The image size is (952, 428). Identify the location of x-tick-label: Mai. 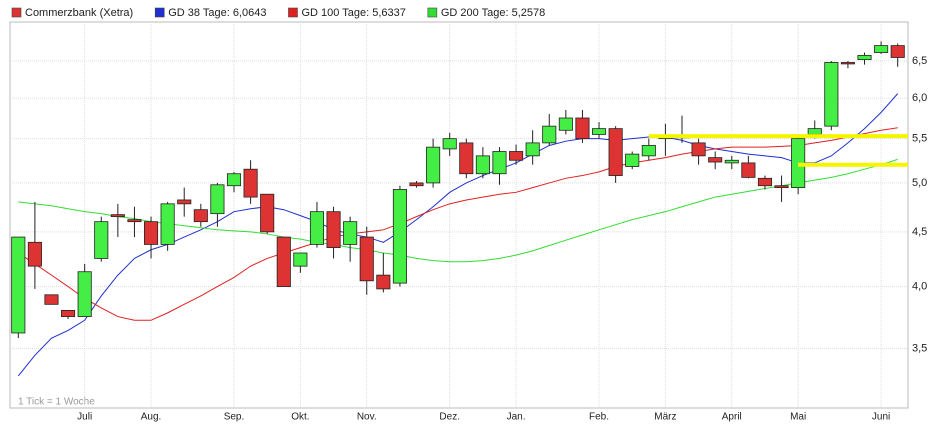
(798, 417).